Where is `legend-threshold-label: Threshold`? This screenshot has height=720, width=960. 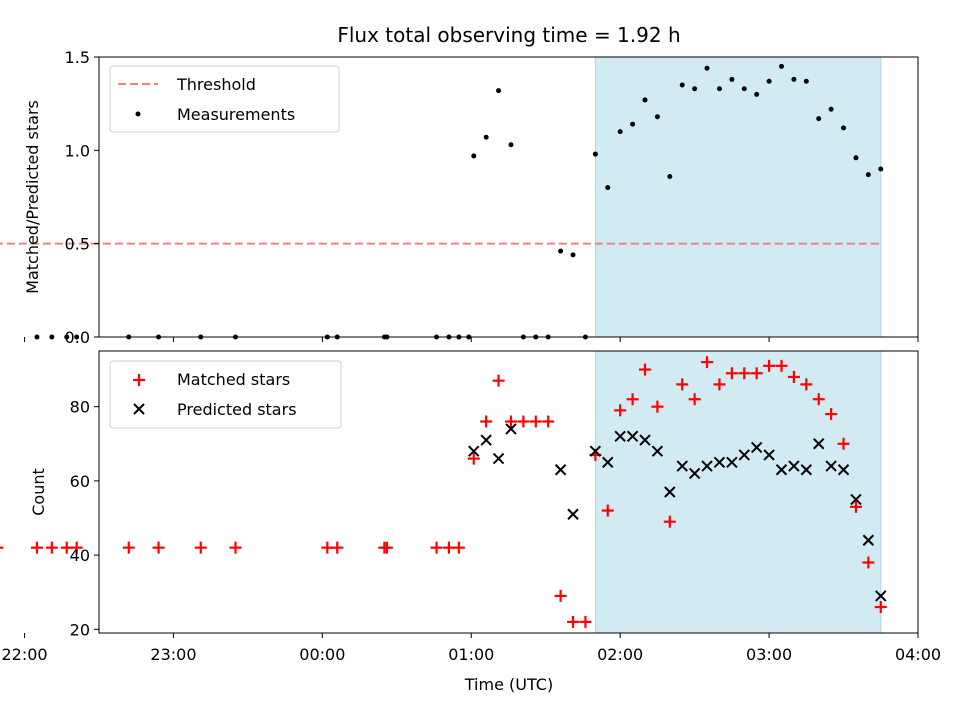 legend-threshold-label: Threshold is located at coordinates (216, 84).